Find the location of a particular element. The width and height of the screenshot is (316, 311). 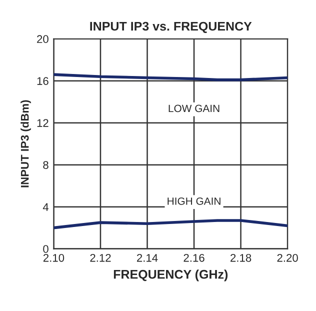

y-axis-title: INPUT IP3 (dBm) is located at coordinates (25, 144).